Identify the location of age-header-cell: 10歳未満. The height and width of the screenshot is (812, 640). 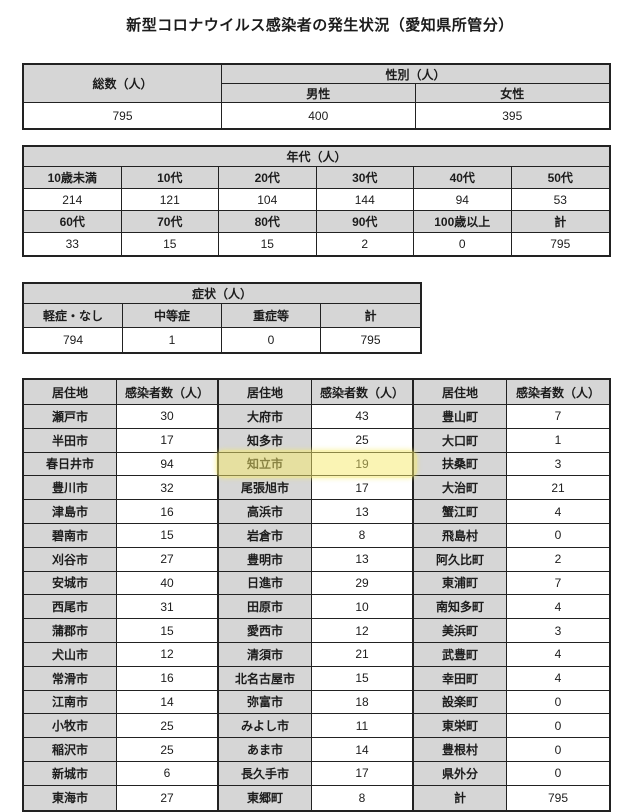
(73, 178).